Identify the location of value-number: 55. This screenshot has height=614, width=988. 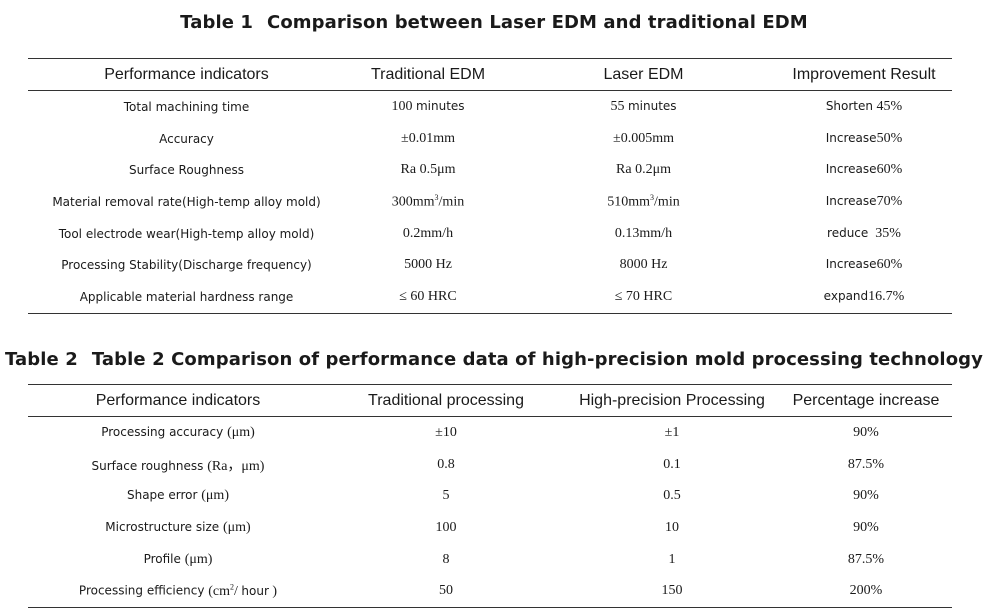
(617, 106).